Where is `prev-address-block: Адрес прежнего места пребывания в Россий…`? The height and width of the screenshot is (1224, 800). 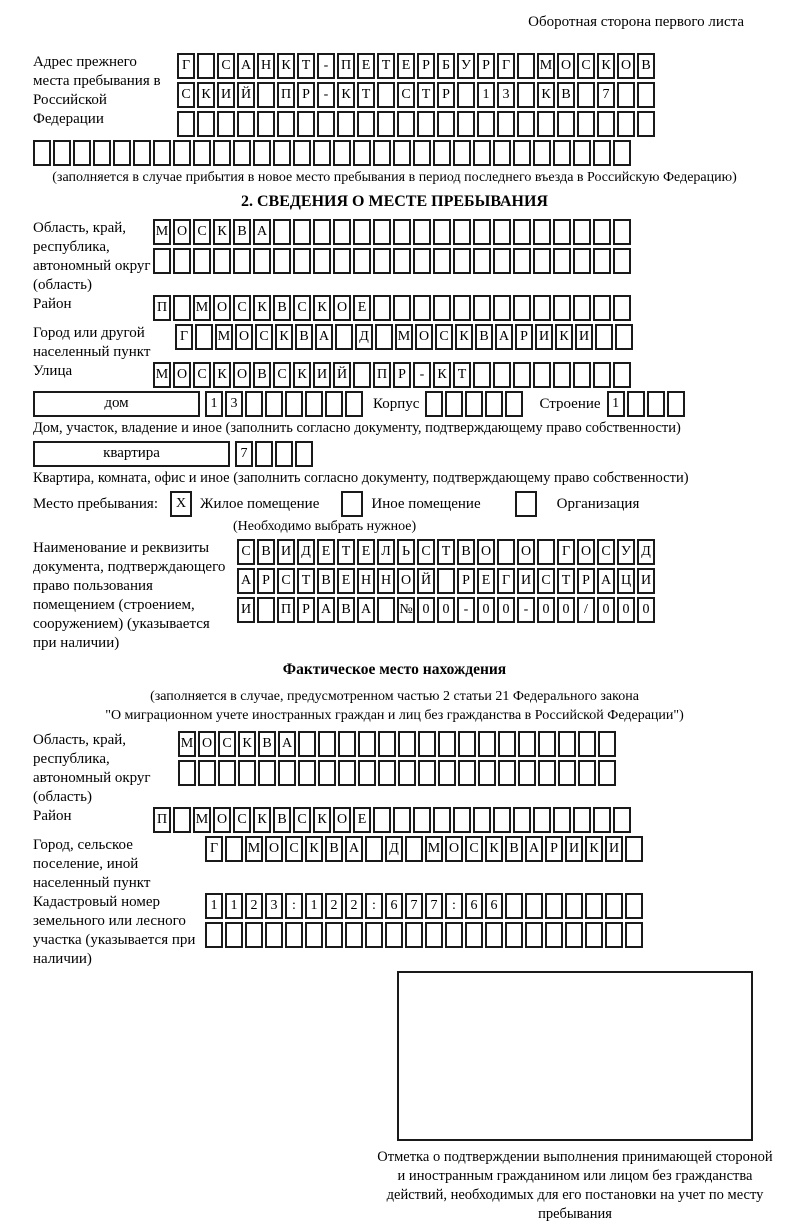
prev-address-block: Адрес прежнего места пребывания в Россий… is located at coordinates (394, 96).